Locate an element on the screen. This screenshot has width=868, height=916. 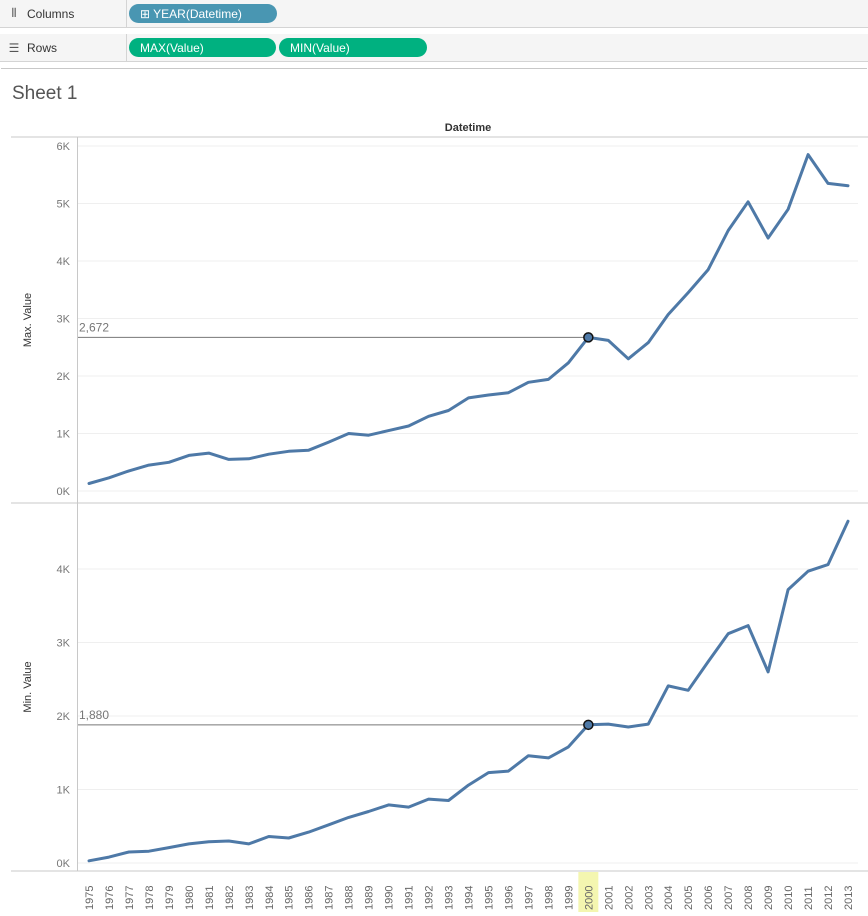
y-tick-label: 6K is located at coordinates (64, 147).